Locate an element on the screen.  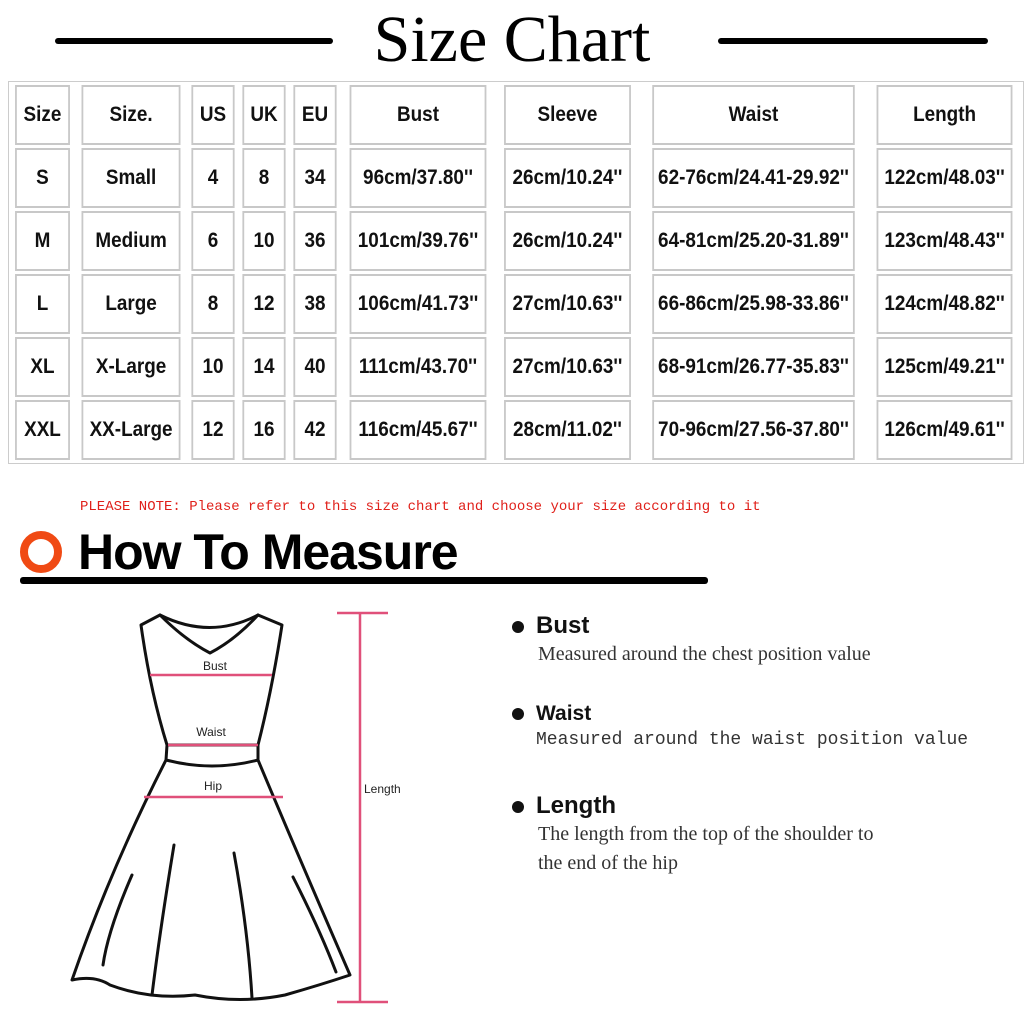
length-label: Length is located at coordinates (382, 789).